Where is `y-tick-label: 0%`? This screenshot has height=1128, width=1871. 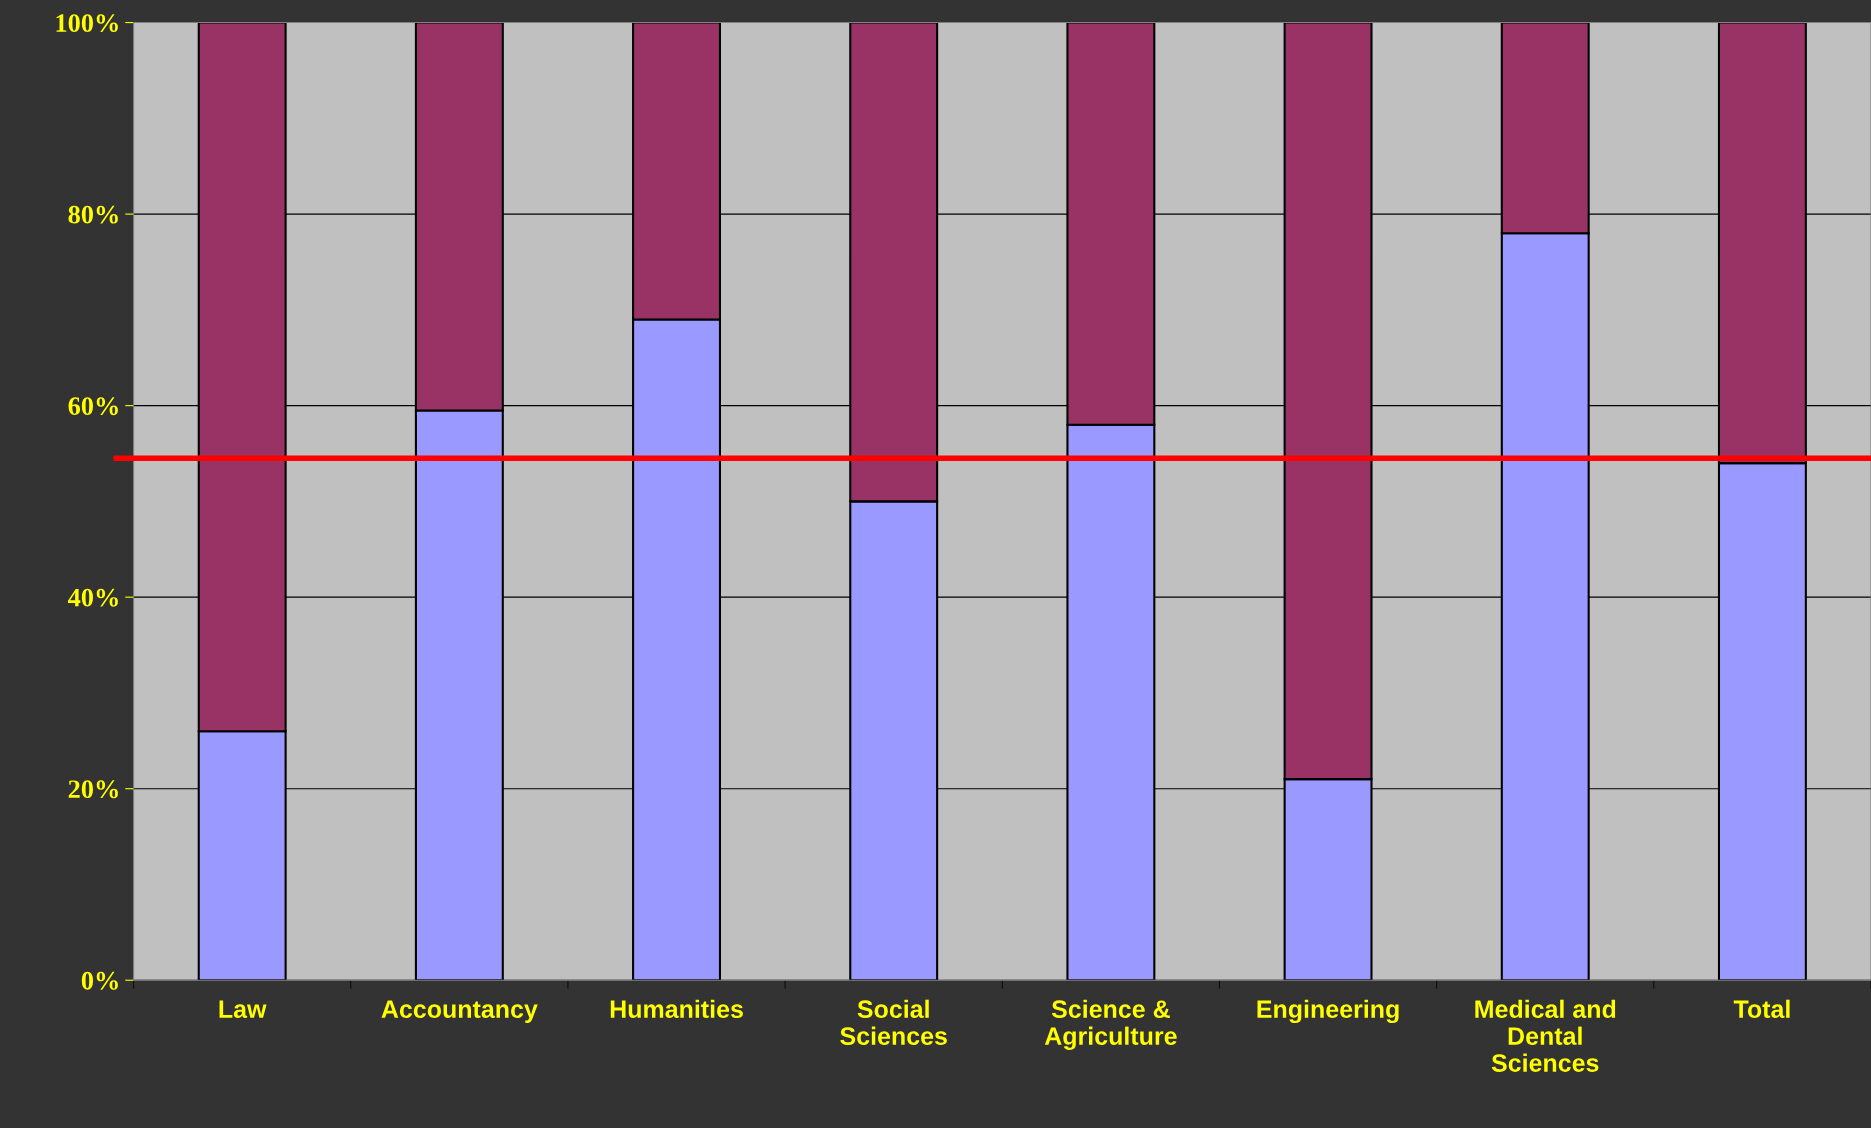
y-tick-label: 0% is located at coordinates (99, 980).